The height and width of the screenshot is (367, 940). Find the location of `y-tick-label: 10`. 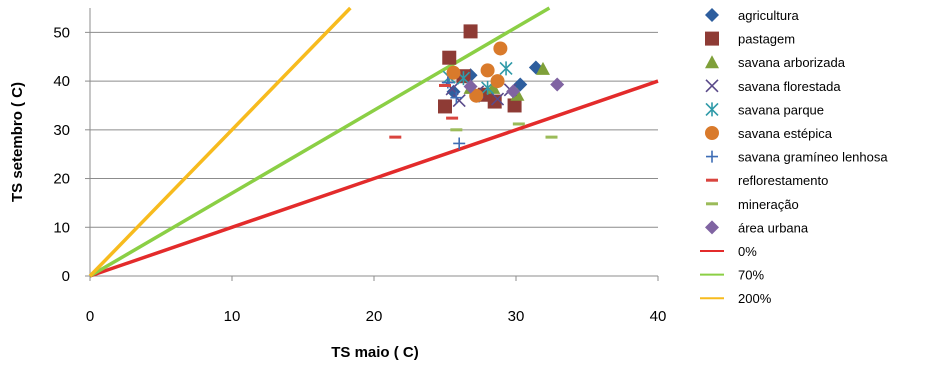

y-tick-label: 10 is located at coordinates (61, 227).